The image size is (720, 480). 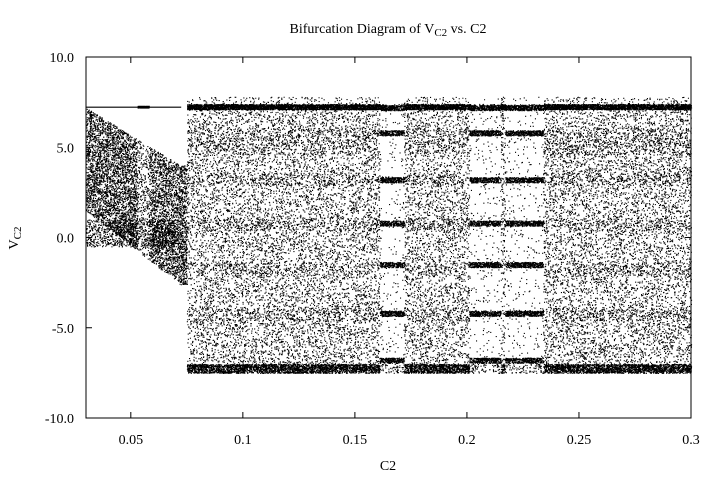 I want to click on y-axis-label: VC2, so click(x=15, y=238).